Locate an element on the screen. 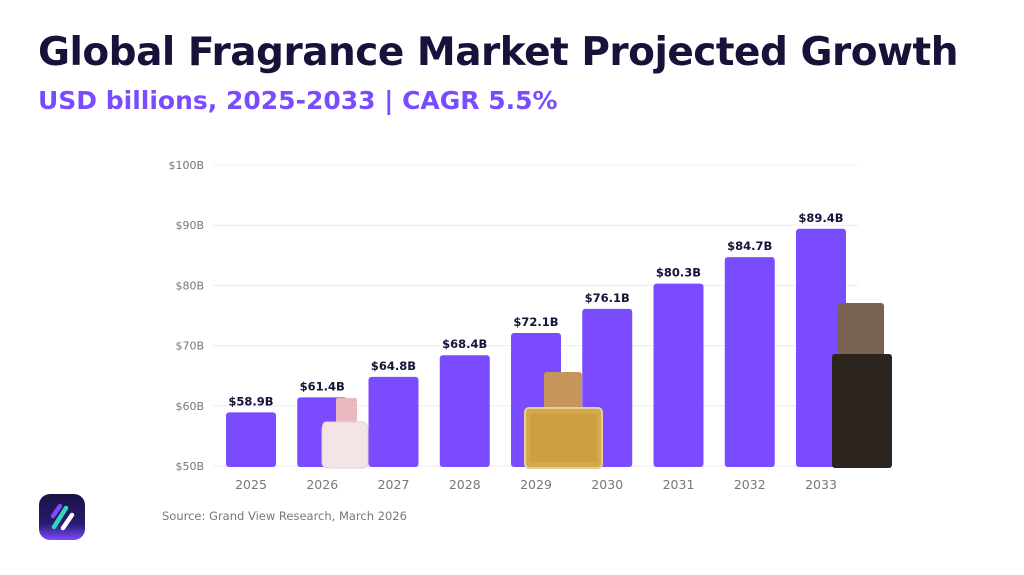  data-label: $64.8B is located at coordinates (393, 366).